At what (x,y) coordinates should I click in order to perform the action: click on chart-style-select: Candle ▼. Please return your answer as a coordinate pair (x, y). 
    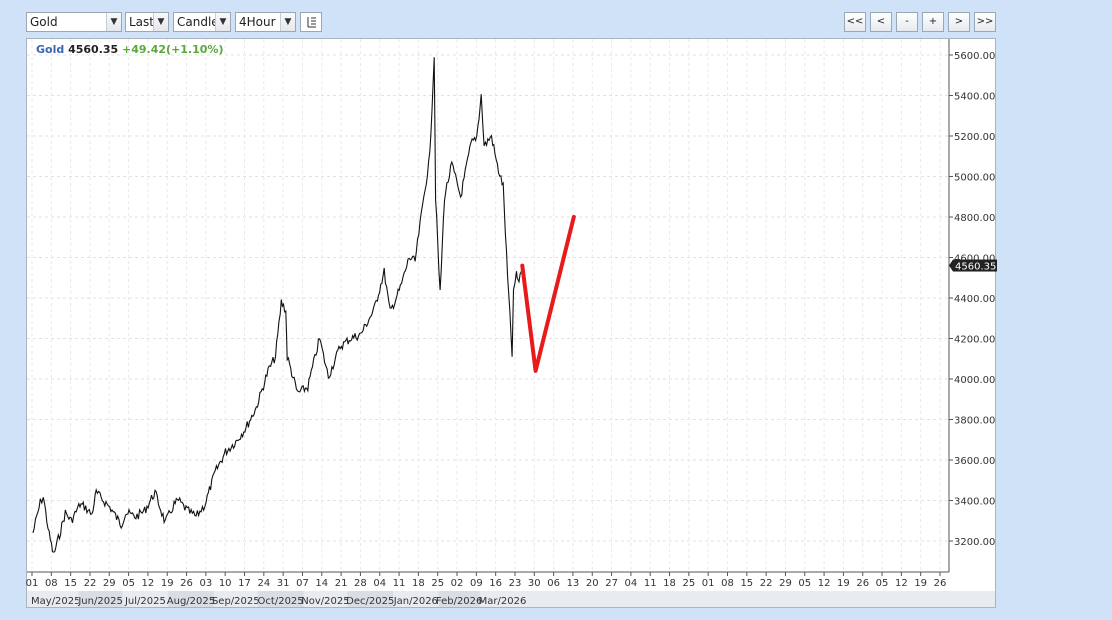
    Looking at the image, I should click on (202, 22).